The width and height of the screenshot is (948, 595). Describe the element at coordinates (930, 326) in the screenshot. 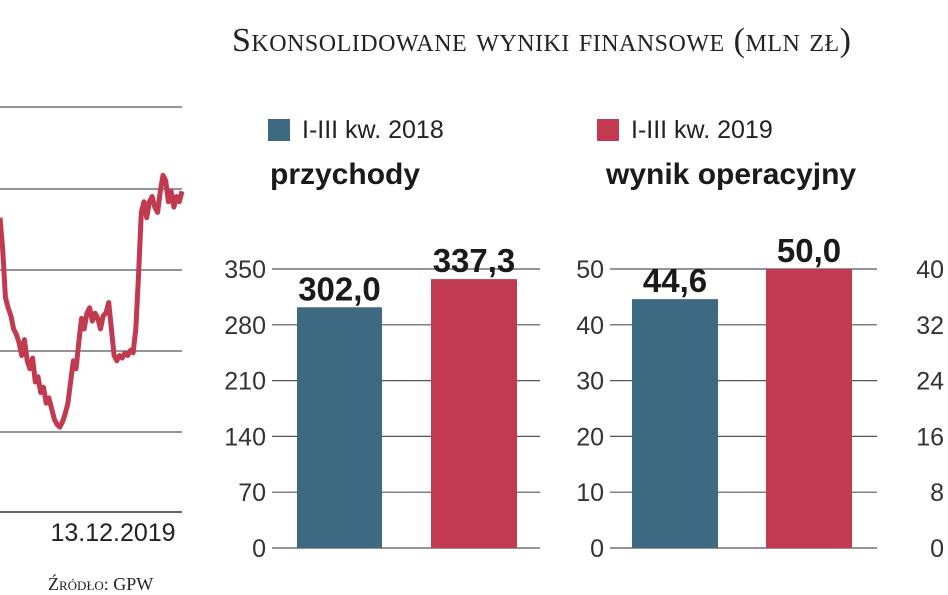

I see `third-panel-ytick-label-4: 32` at that location.